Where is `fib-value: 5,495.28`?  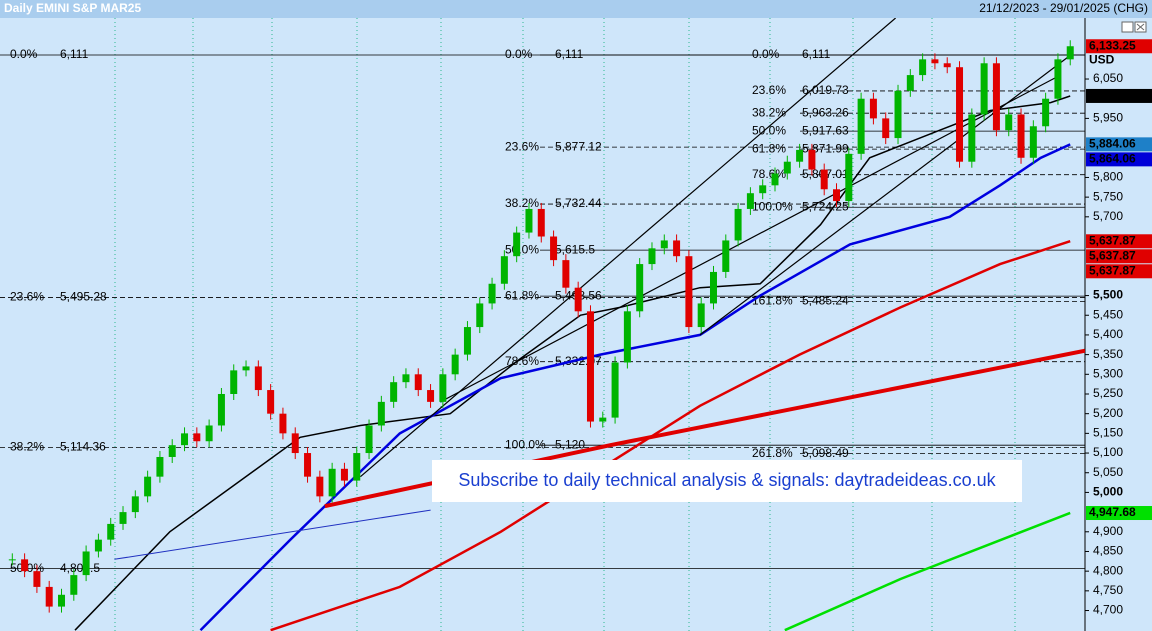
fib-value: 5,495.28 is located at coordinates (83, 297).